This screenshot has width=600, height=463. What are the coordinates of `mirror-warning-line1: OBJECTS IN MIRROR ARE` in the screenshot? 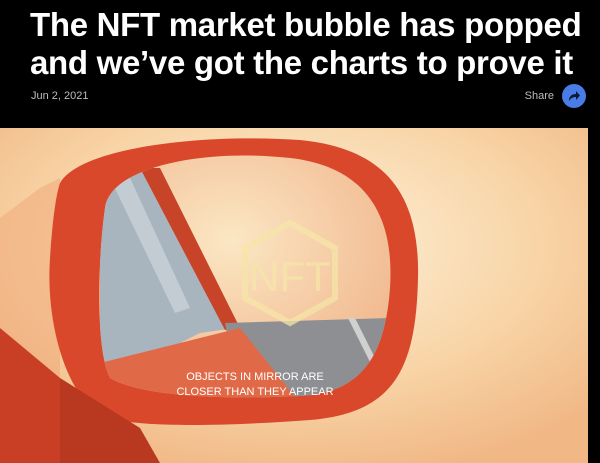 It's located at (255, 377).